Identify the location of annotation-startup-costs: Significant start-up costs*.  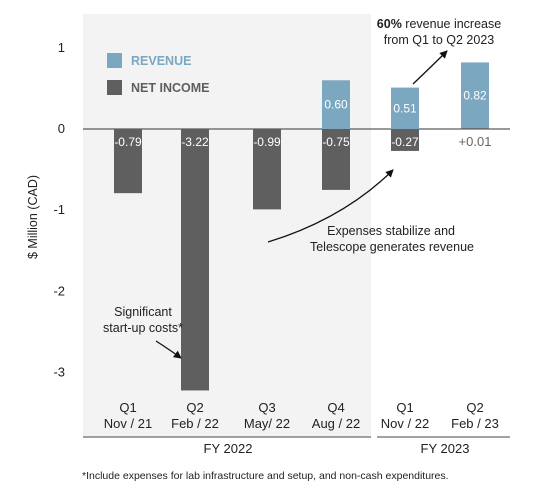
(143, 332).